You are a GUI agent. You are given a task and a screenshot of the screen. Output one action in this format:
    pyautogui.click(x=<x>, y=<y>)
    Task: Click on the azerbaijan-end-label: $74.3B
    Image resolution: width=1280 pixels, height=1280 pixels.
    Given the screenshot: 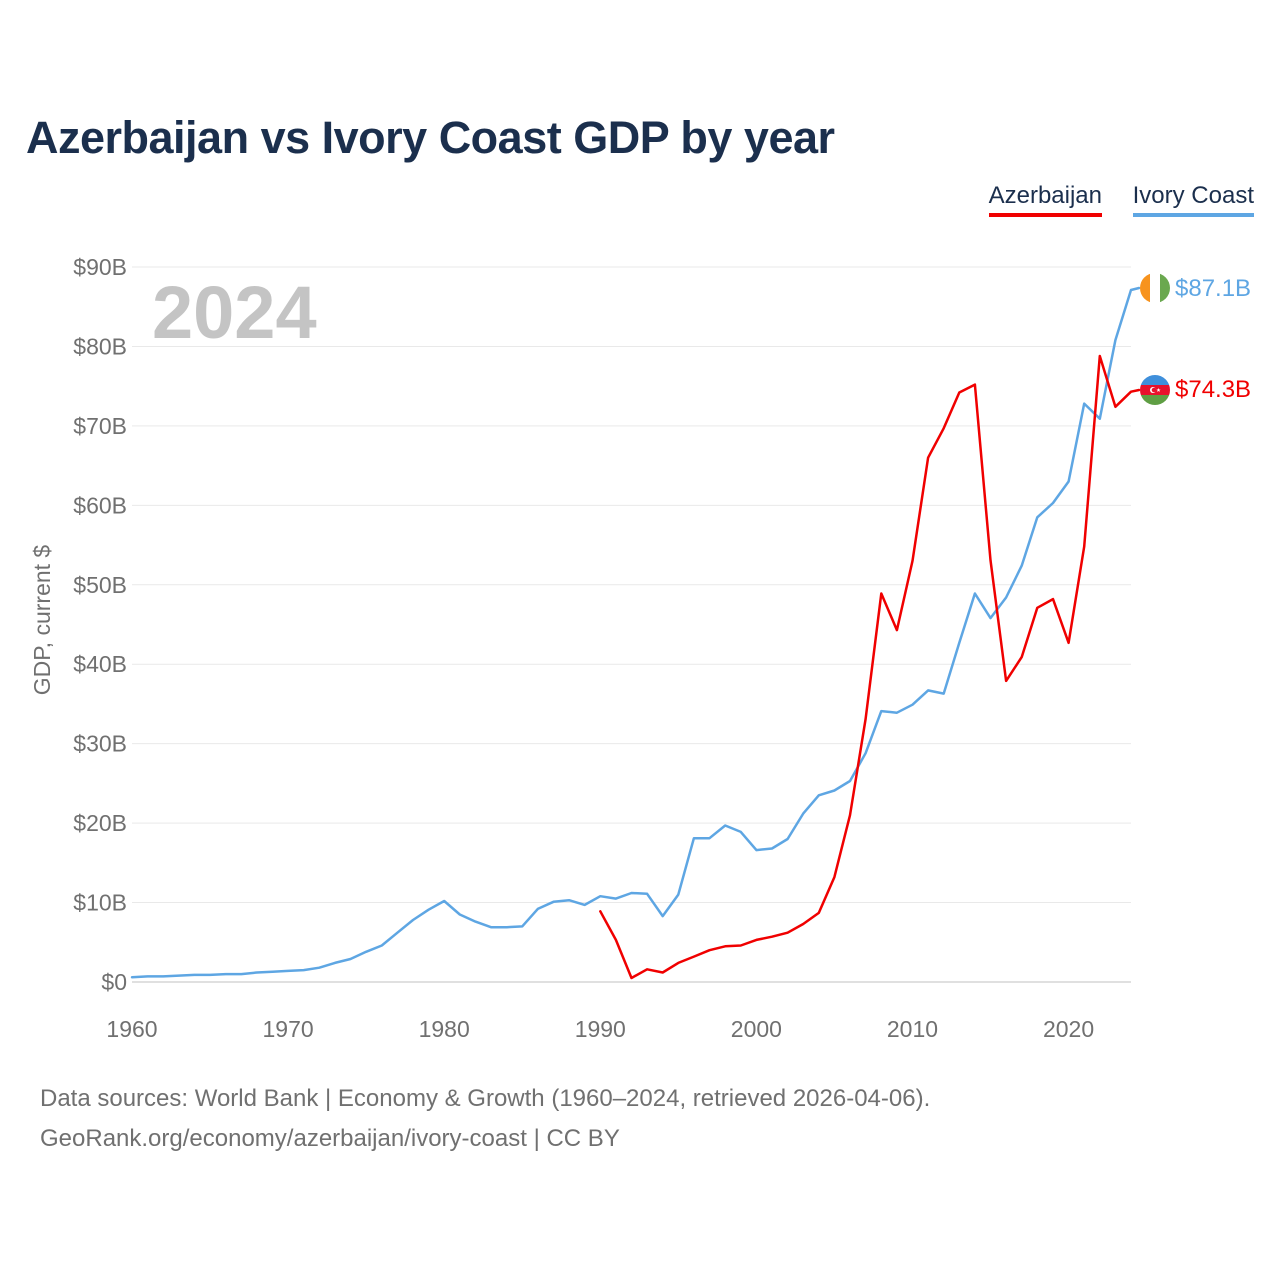 What is the action you would take?
    pyautogui.click(x=1213, y=389)
    